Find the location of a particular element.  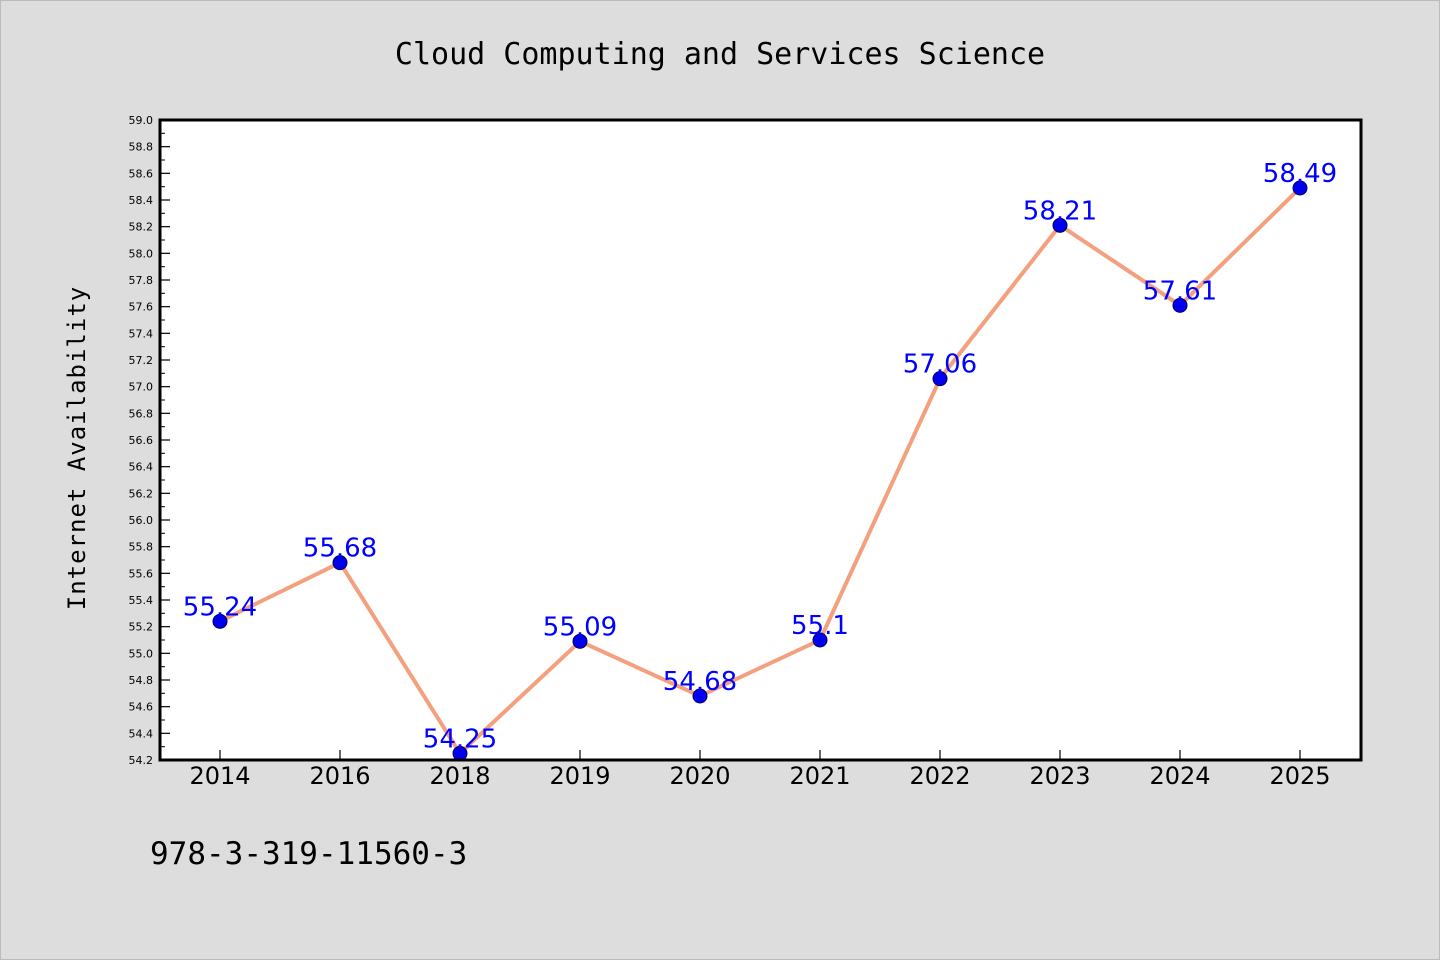

y-tick-label: 55.2 is located at coordinates (141, 627).